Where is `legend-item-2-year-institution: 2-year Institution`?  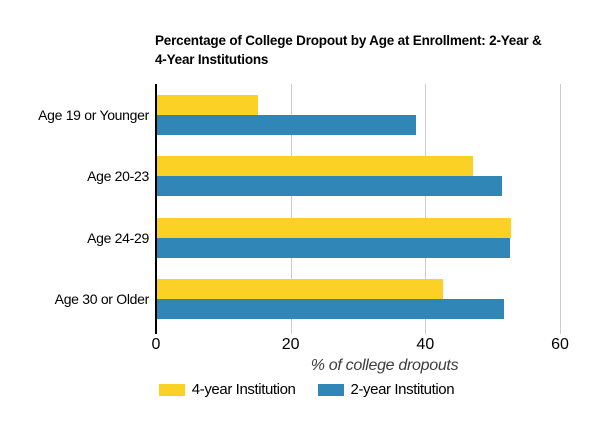
legend-item-2-year-institution: 2-year Institution is located at coordinates (386, 389).